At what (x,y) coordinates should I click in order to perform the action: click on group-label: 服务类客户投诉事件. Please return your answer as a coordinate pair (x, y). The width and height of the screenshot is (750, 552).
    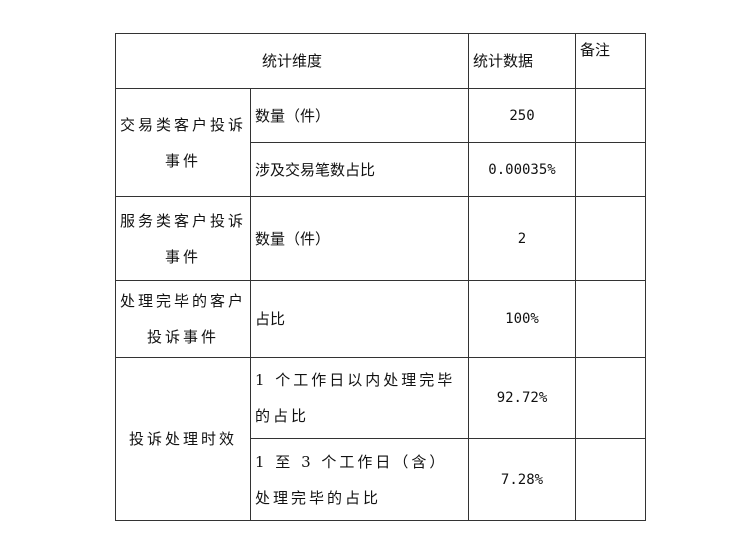
    Looking at the image, I should click on (183, 238).